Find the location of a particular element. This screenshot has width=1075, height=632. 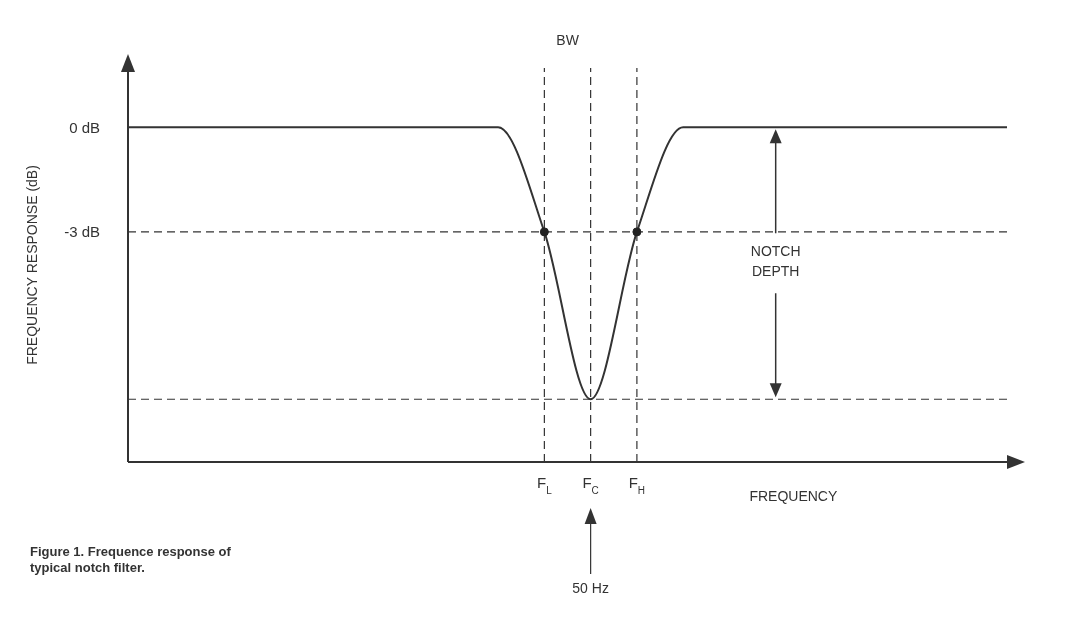

x-axis-title: FREQUENCY is located at coordinates (793, 496).